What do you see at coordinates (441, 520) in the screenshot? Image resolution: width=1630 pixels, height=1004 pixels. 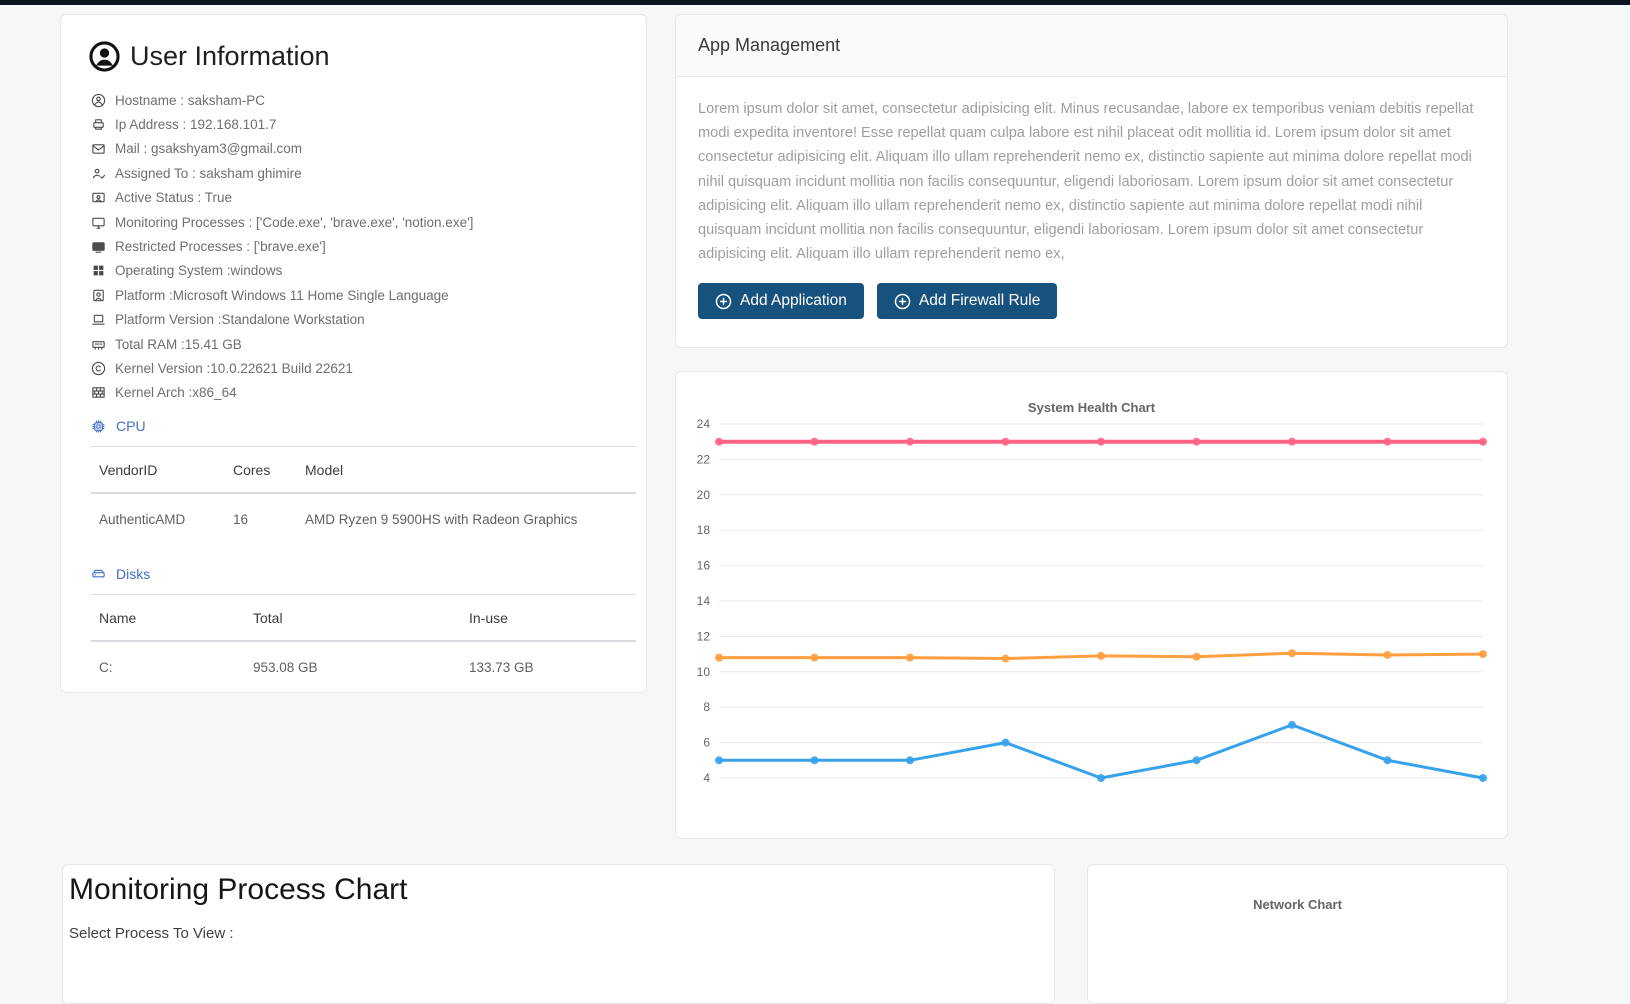 I see `table-cell: AMD Ryzen 9 5900HS with Radeon Graphics` at bounding box center [441, 520].